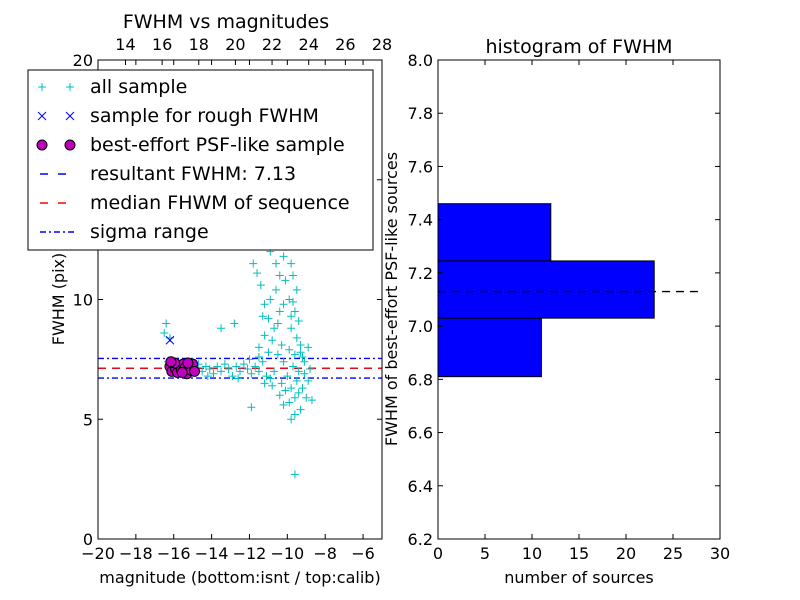 The width and height of the screenshot is (800, 600). I want to click on x-tick-label: −20, so click(98, 553).